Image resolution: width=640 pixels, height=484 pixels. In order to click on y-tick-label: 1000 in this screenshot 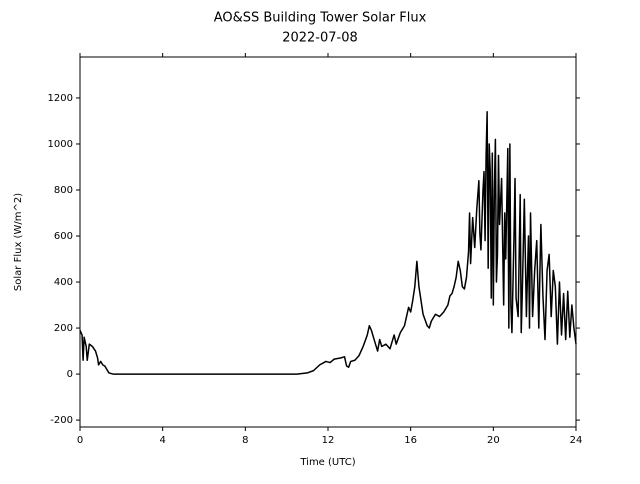, I will do `click(60, 144)`.